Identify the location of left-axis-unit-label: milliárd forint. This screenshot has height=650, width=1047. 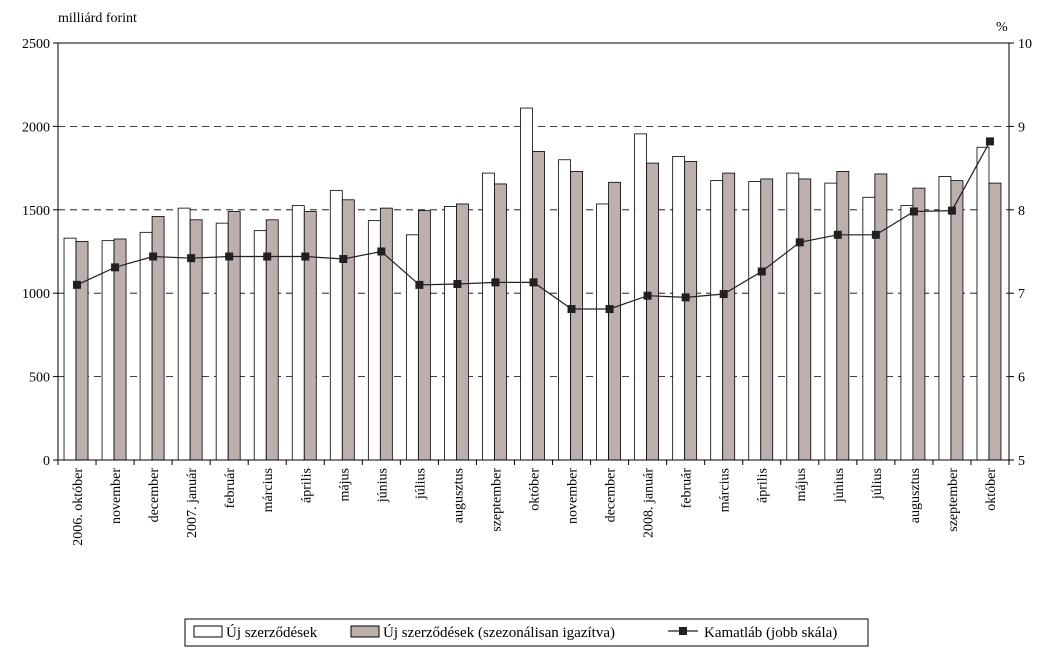
(97, 18).